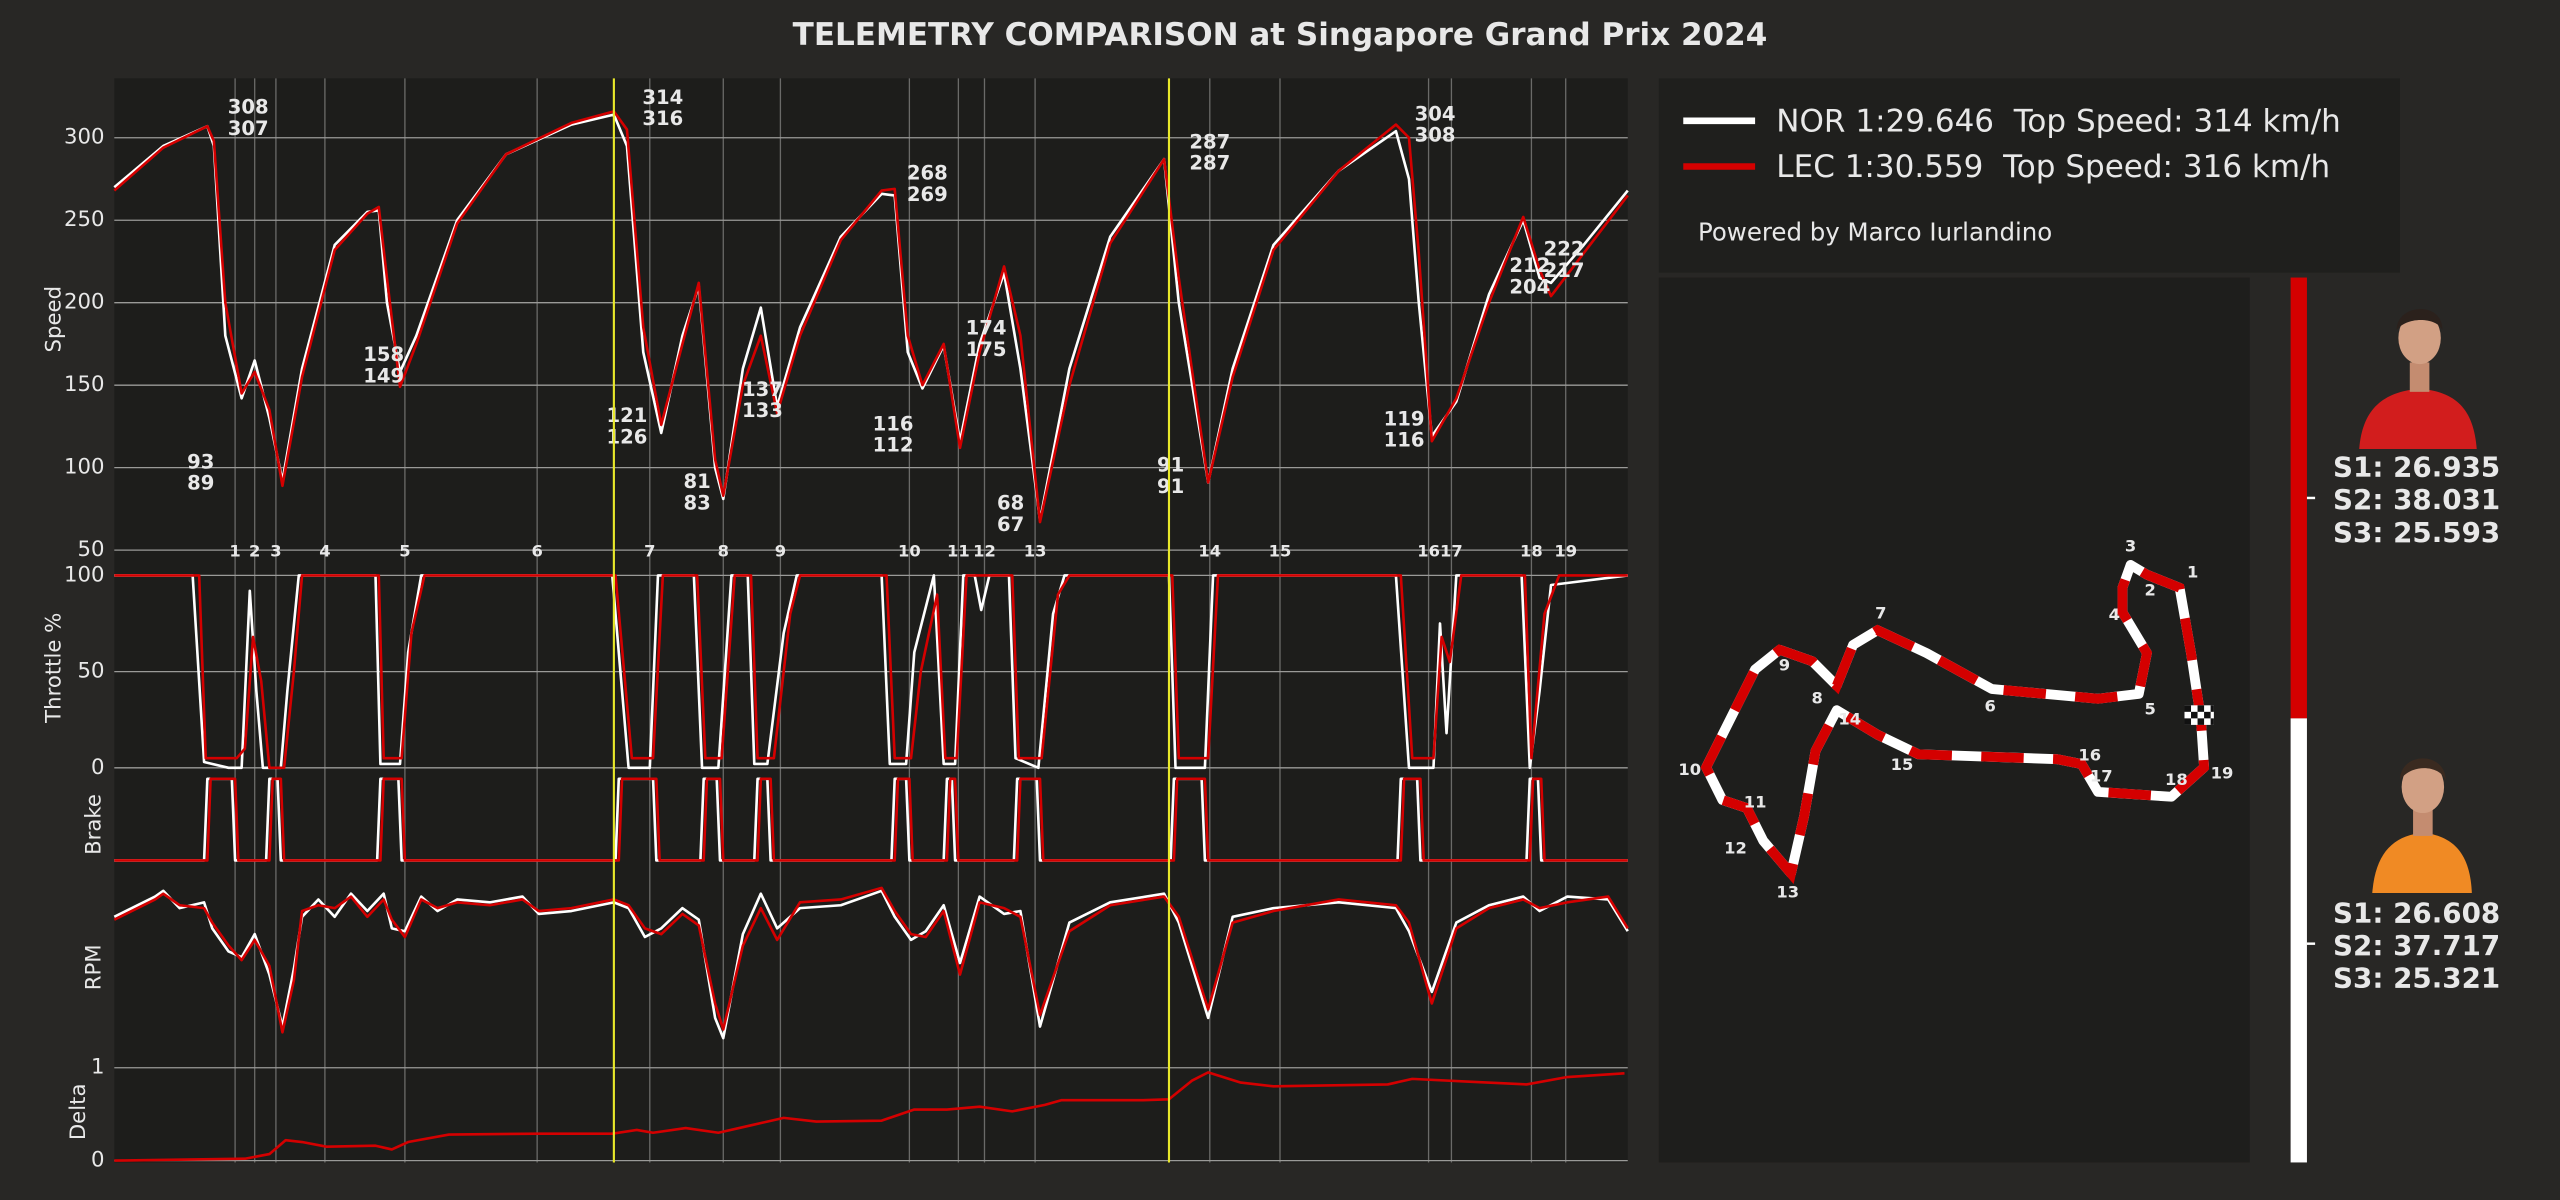  What do you see at coordinates (275, 550) in the screenshot?
I see `corner-label: 3` at bounding box center [275, 550].